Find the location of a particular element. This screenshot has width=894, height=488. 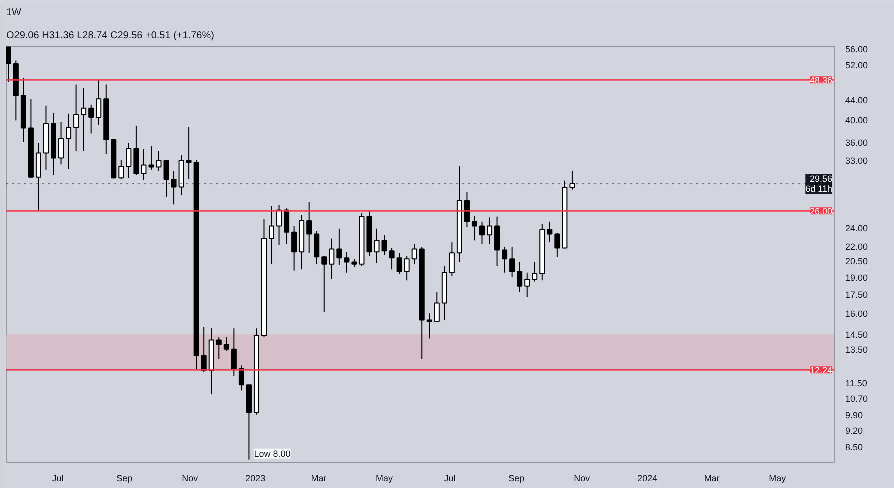

y-tick-label: 14.50 is located at coordinates (857, 335).